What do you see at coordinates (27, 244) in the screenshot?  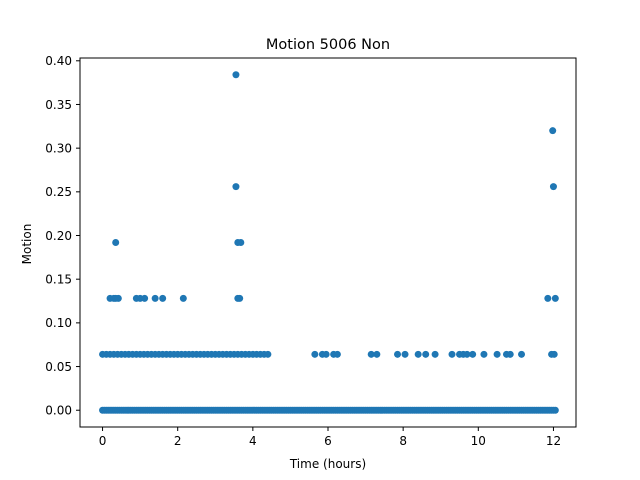 I see `y-axis-label: Motion` at bounding box center [27, 244].